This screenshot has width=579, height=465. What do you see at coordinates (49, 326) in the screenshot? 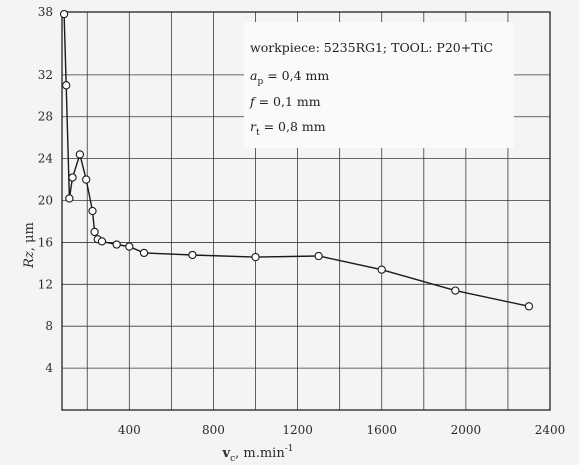
I see `y-tick-label: 8` at bounding box center [49, 326].